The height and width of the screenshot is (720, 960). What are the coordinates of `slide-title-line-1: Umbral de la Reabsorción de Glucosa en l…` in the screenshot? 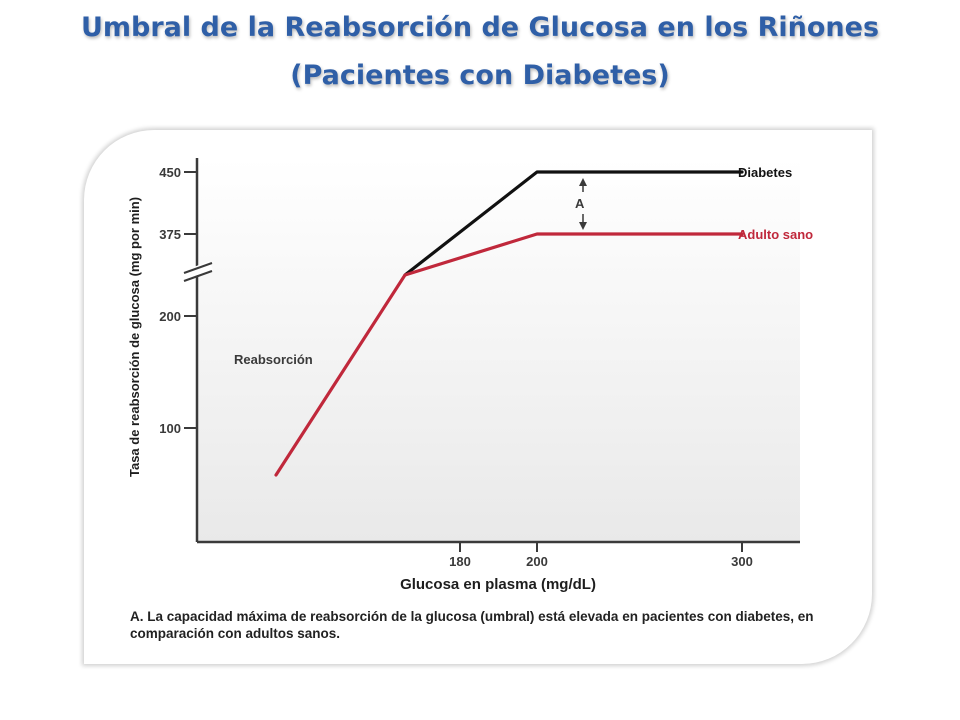 It's located at (480, 27).